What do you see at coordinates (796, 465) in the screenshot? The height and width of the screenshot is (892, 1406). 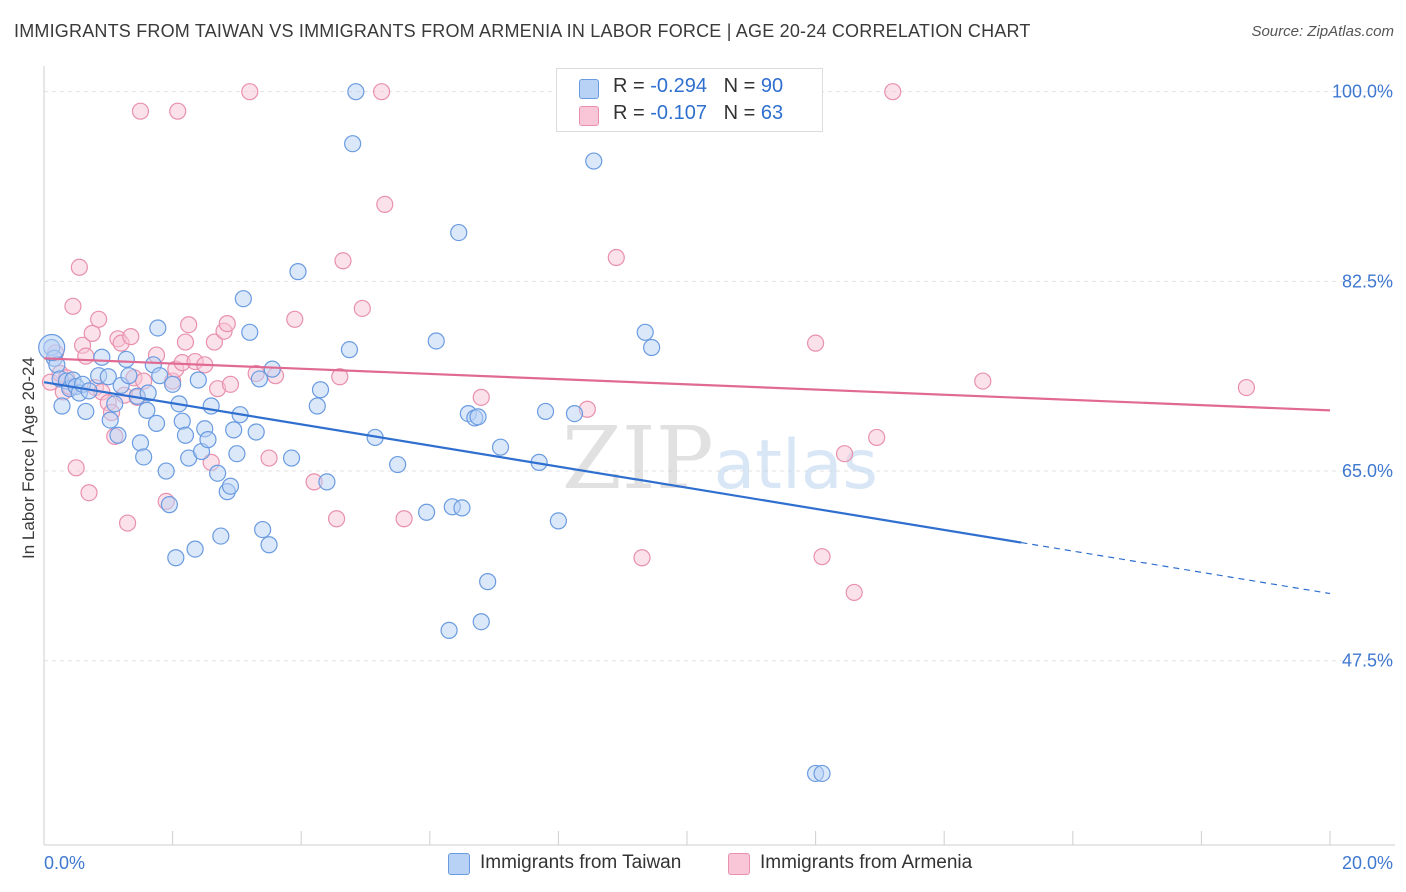 I see `watermark-atlas: atlas` at bounding box center [796, 465].